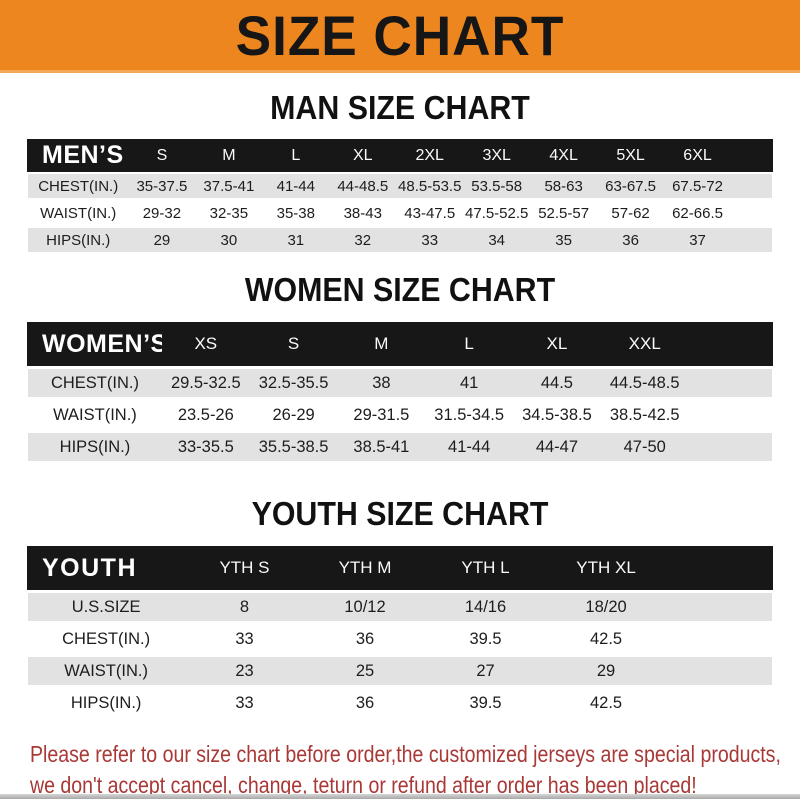  What do you see at coordinates (698, 213) in the screenshot?
I see `cell: 62-66.5` at bounding box center [698, 213].